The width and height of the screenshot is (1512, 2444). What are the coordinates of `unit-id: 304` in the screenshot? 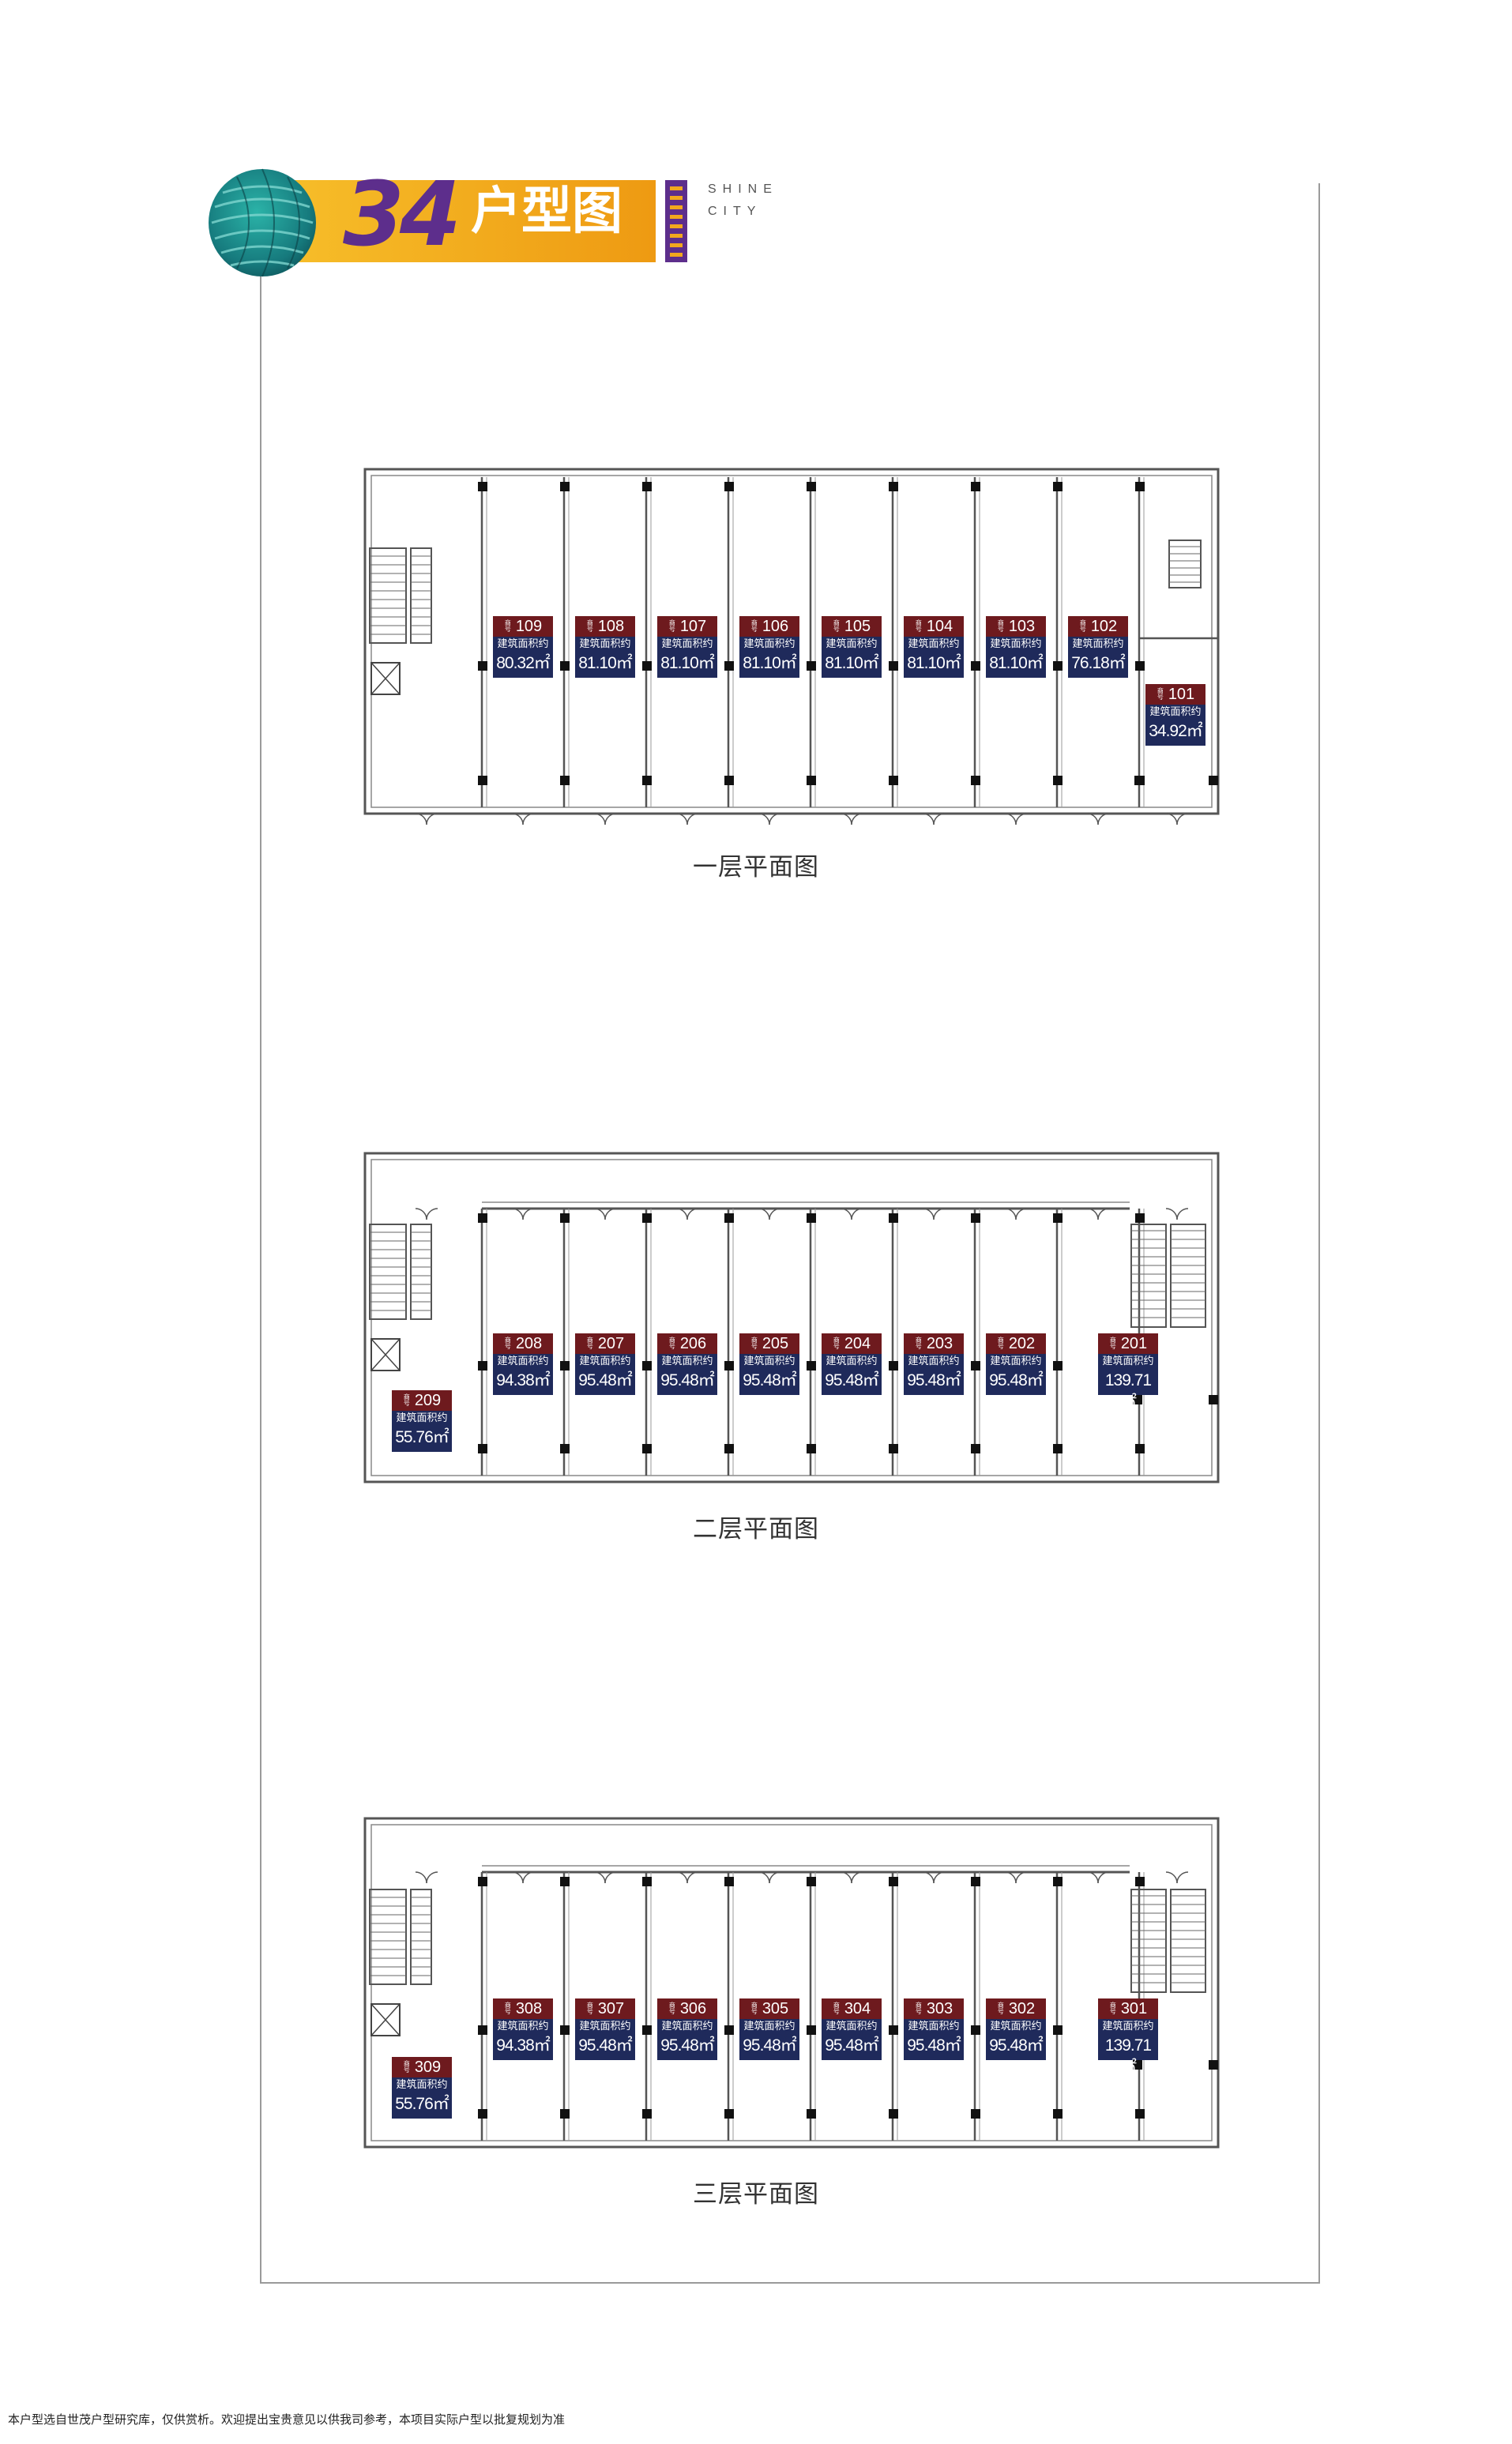 It's located at (857, 2008).